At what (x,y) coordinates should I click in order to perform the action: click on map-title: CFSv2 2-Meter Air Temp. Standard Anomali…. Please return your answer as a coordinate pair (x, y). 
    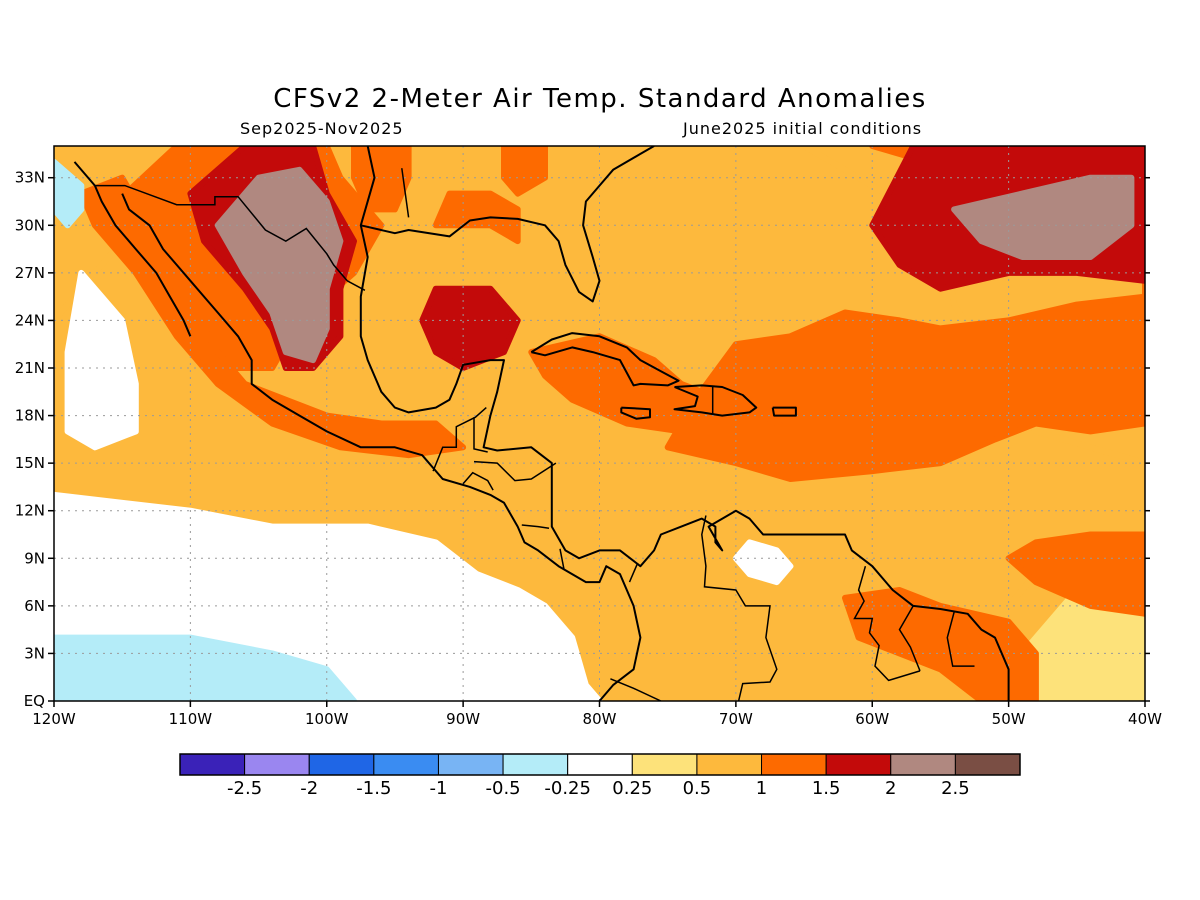
    Looking at the image, I should click on (600, 99).